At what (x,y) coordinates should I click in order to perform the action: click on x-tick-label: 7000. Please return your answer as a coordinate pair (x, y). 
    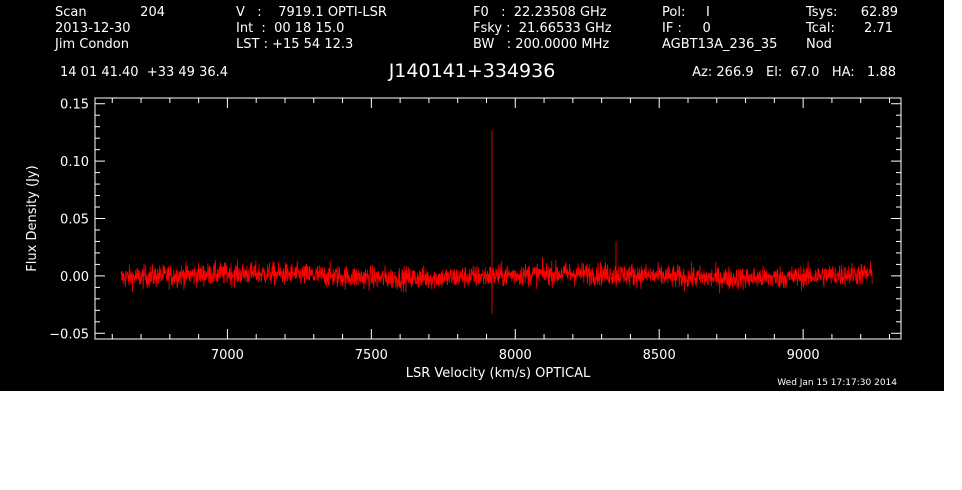
    Looking at the image, I should click on (227, 355).